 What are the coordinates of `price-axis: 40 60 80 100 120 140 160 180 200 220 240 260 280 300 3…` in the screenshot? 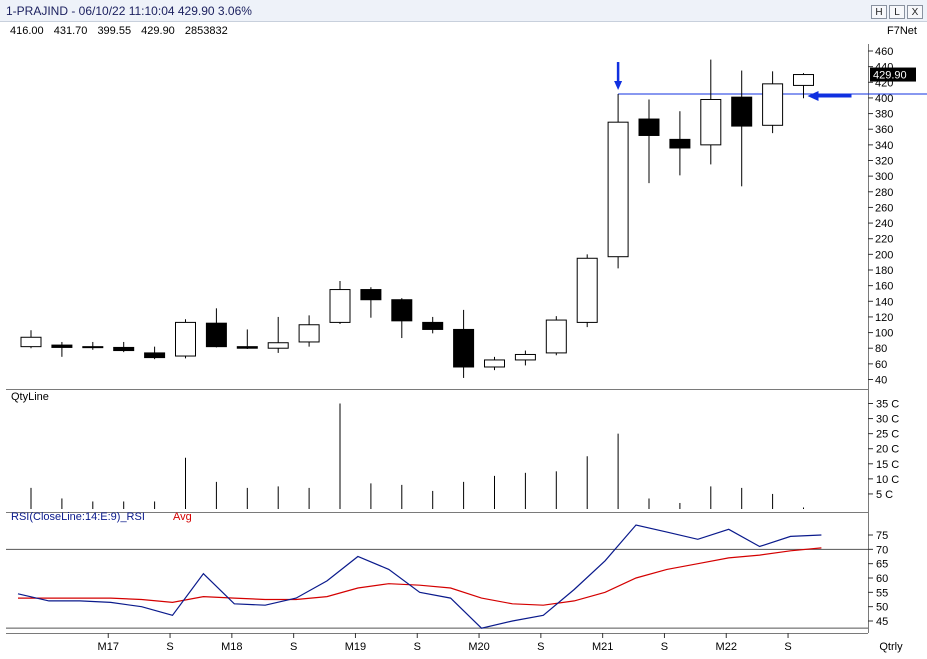 It's located at (892, 216).